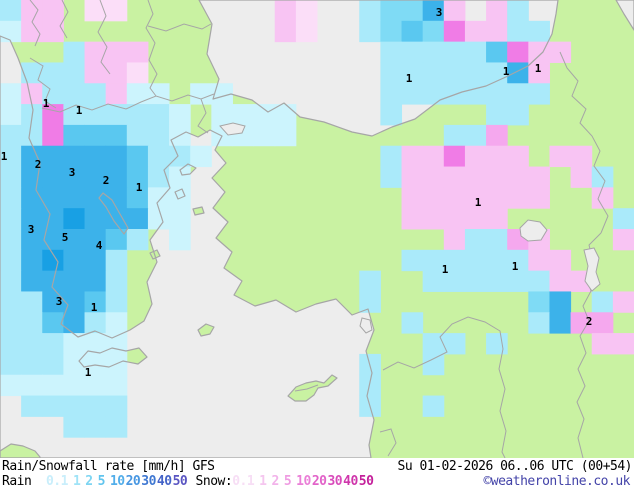  Describe the element at coordinates (64, 19) in the screenshot. I see `border-montenegro` at that location.